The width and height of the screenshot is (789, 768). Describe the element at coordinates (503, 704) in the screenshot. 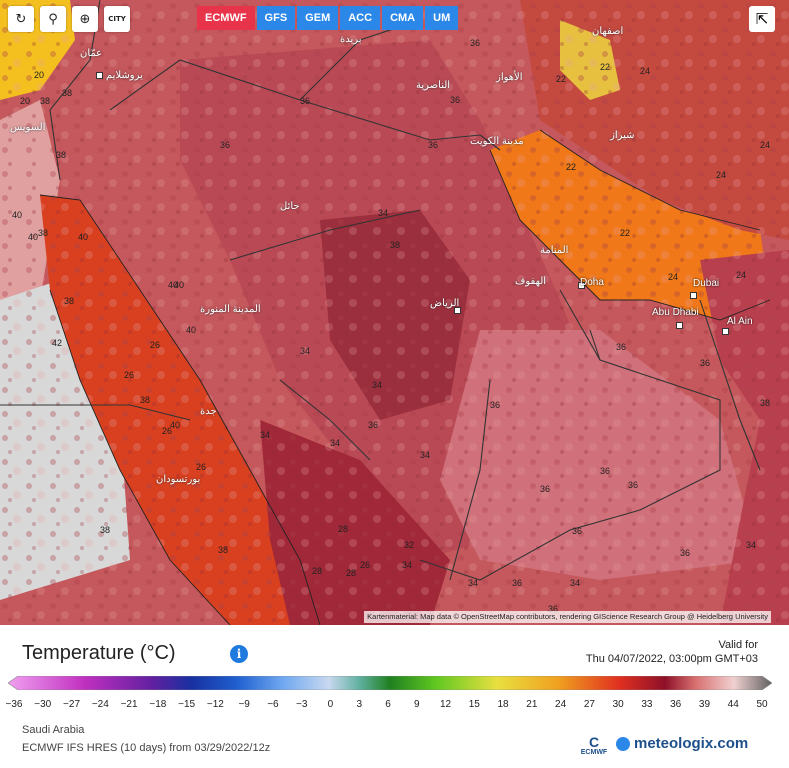

I see `scale-tick-label: 18` at that location.